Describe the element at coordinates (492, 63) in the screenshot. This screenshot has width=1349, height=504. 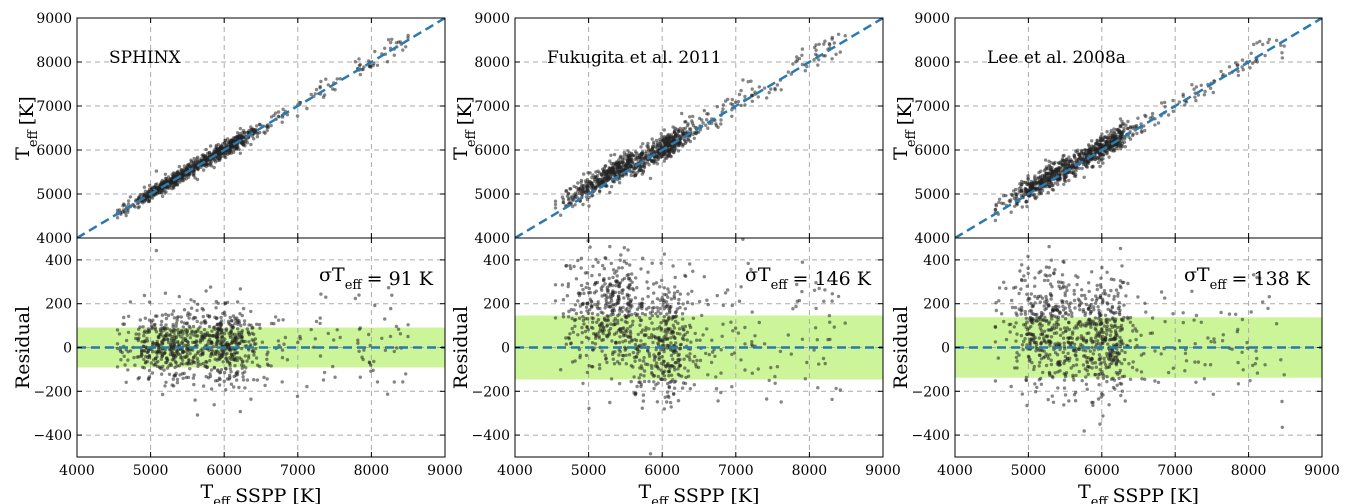
I see `y-tick-label: 8000` at that location.